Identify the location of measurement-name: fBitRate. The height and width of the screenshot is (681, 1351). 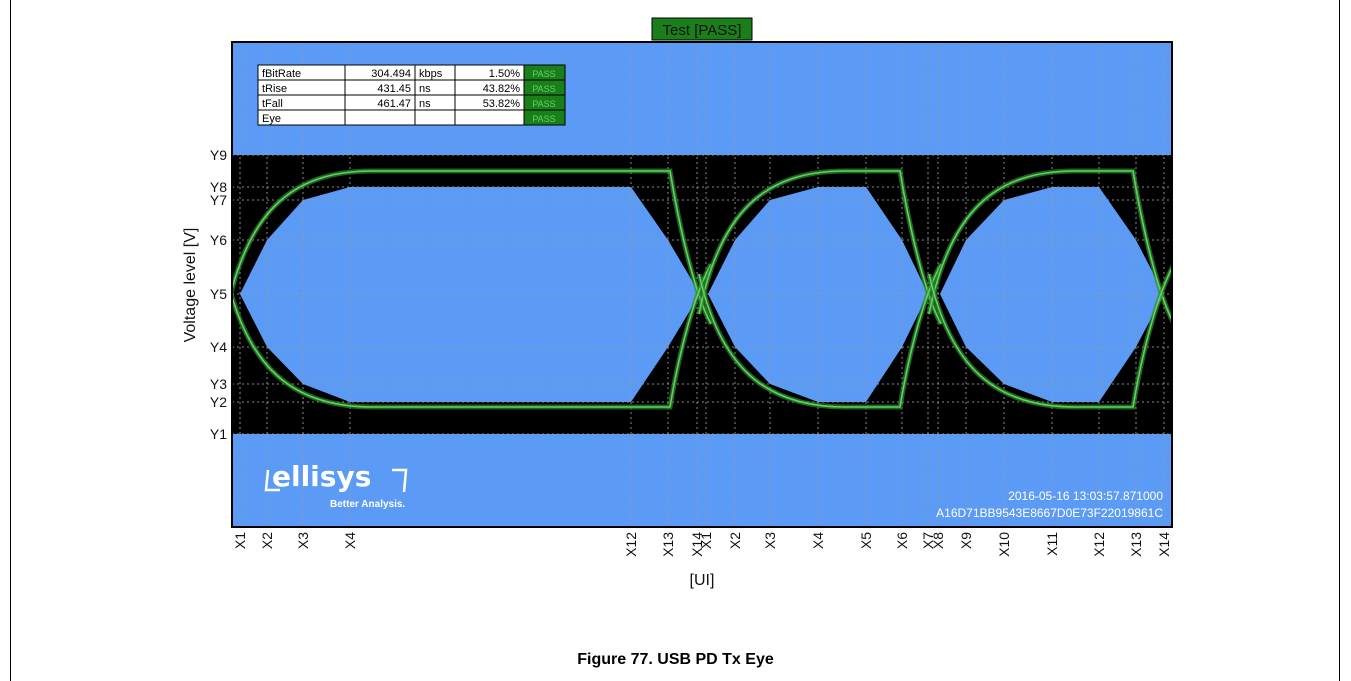
(281, 74).